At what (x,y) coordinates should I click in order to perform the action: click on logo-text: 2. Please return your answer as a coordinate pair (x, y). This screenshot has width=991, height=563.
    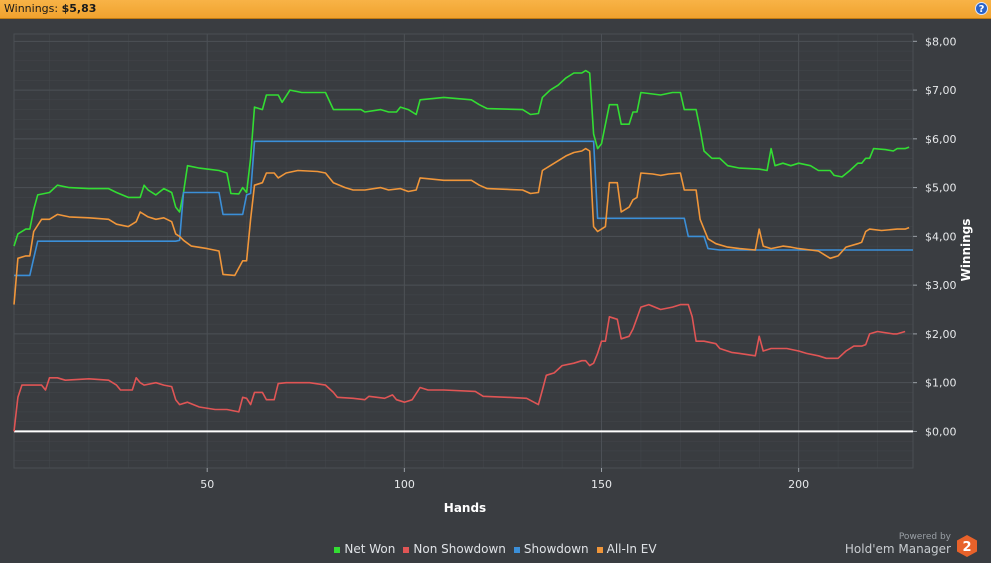
    Looking at the image, I should click on (966, 547).